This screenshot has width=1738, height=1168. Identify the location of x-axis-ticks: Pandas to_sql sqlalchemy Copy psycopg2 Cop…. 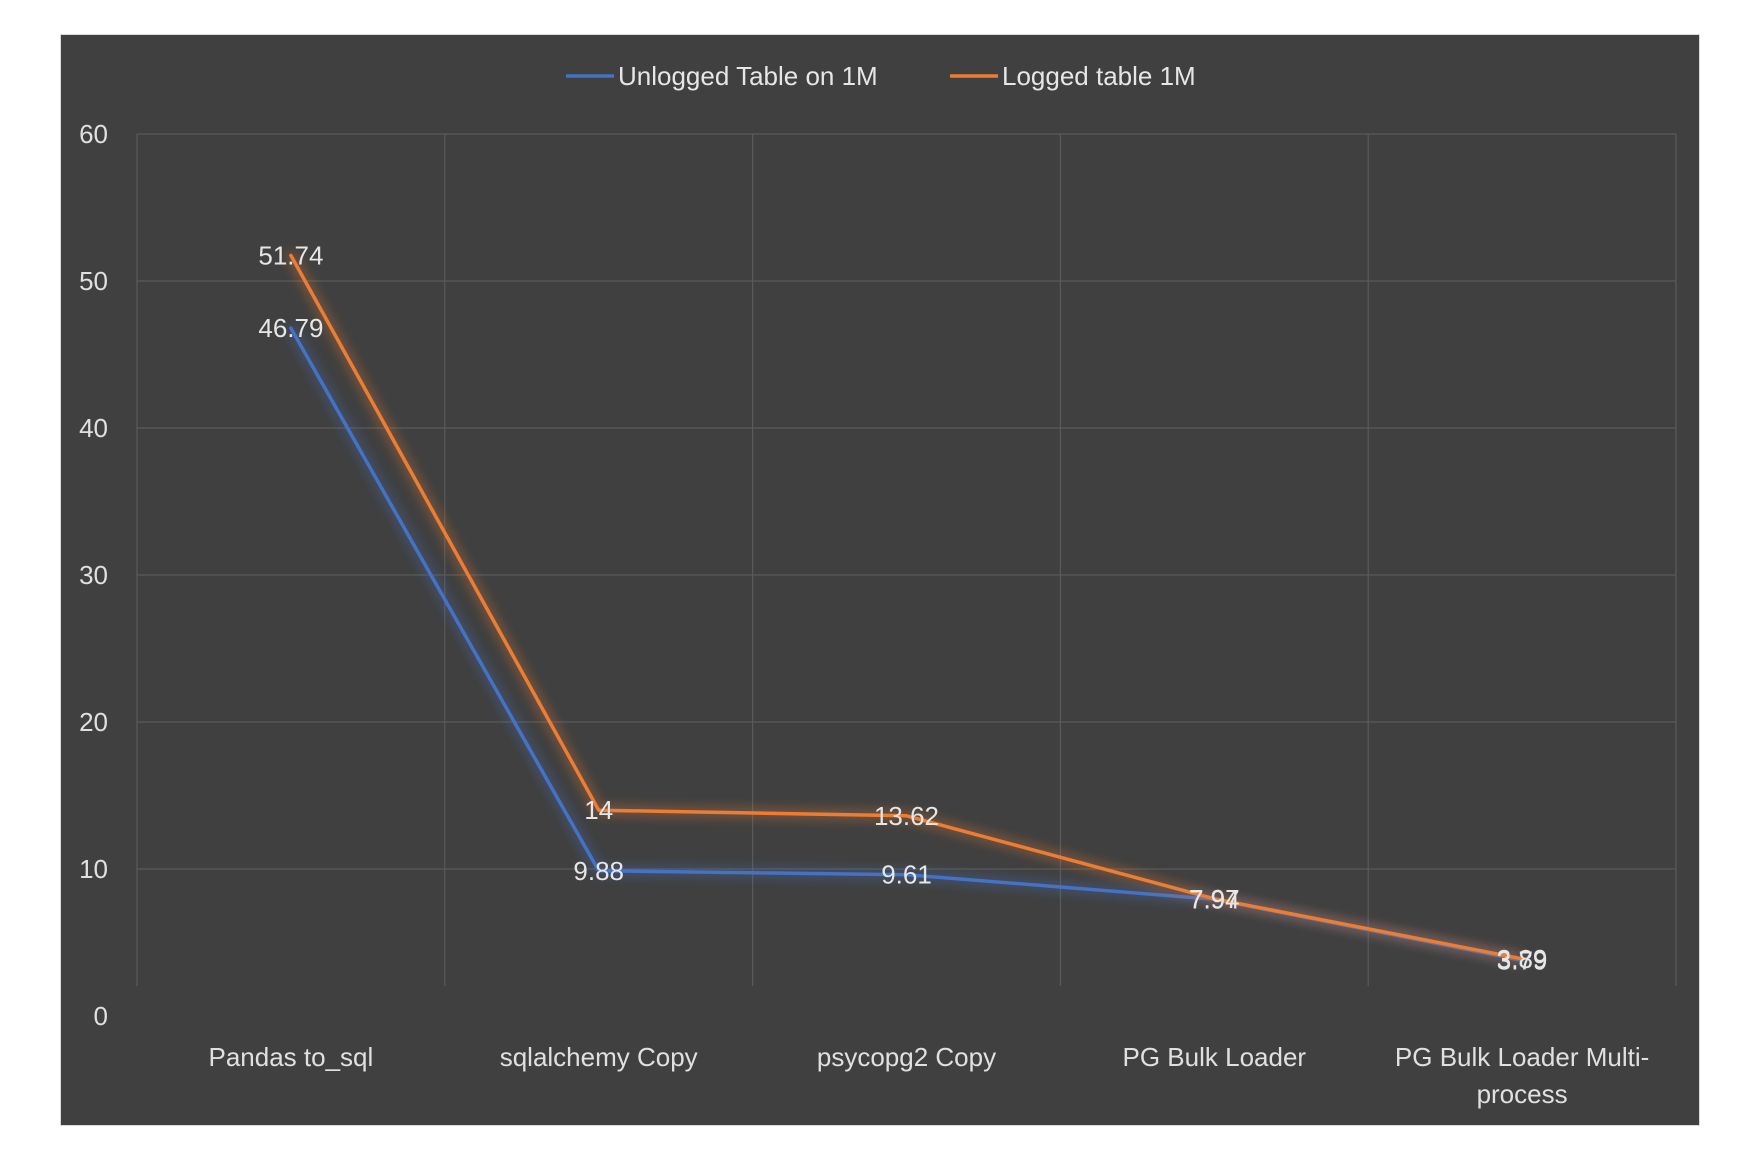
(929, 1075).